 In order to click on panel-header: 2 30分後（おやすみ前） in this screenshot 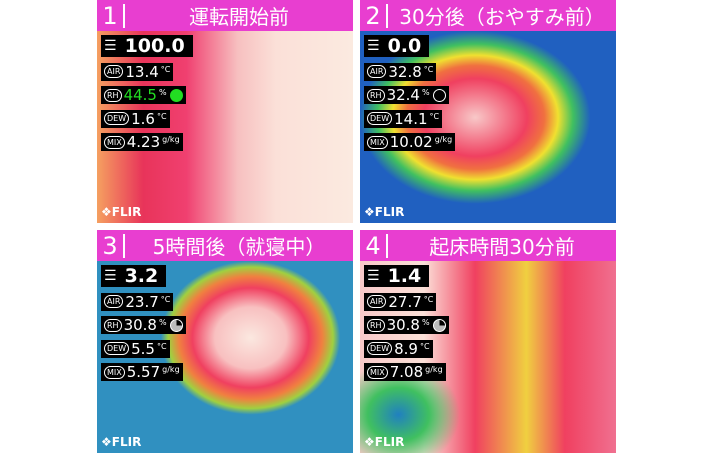, I will do `click(488, 15)`.